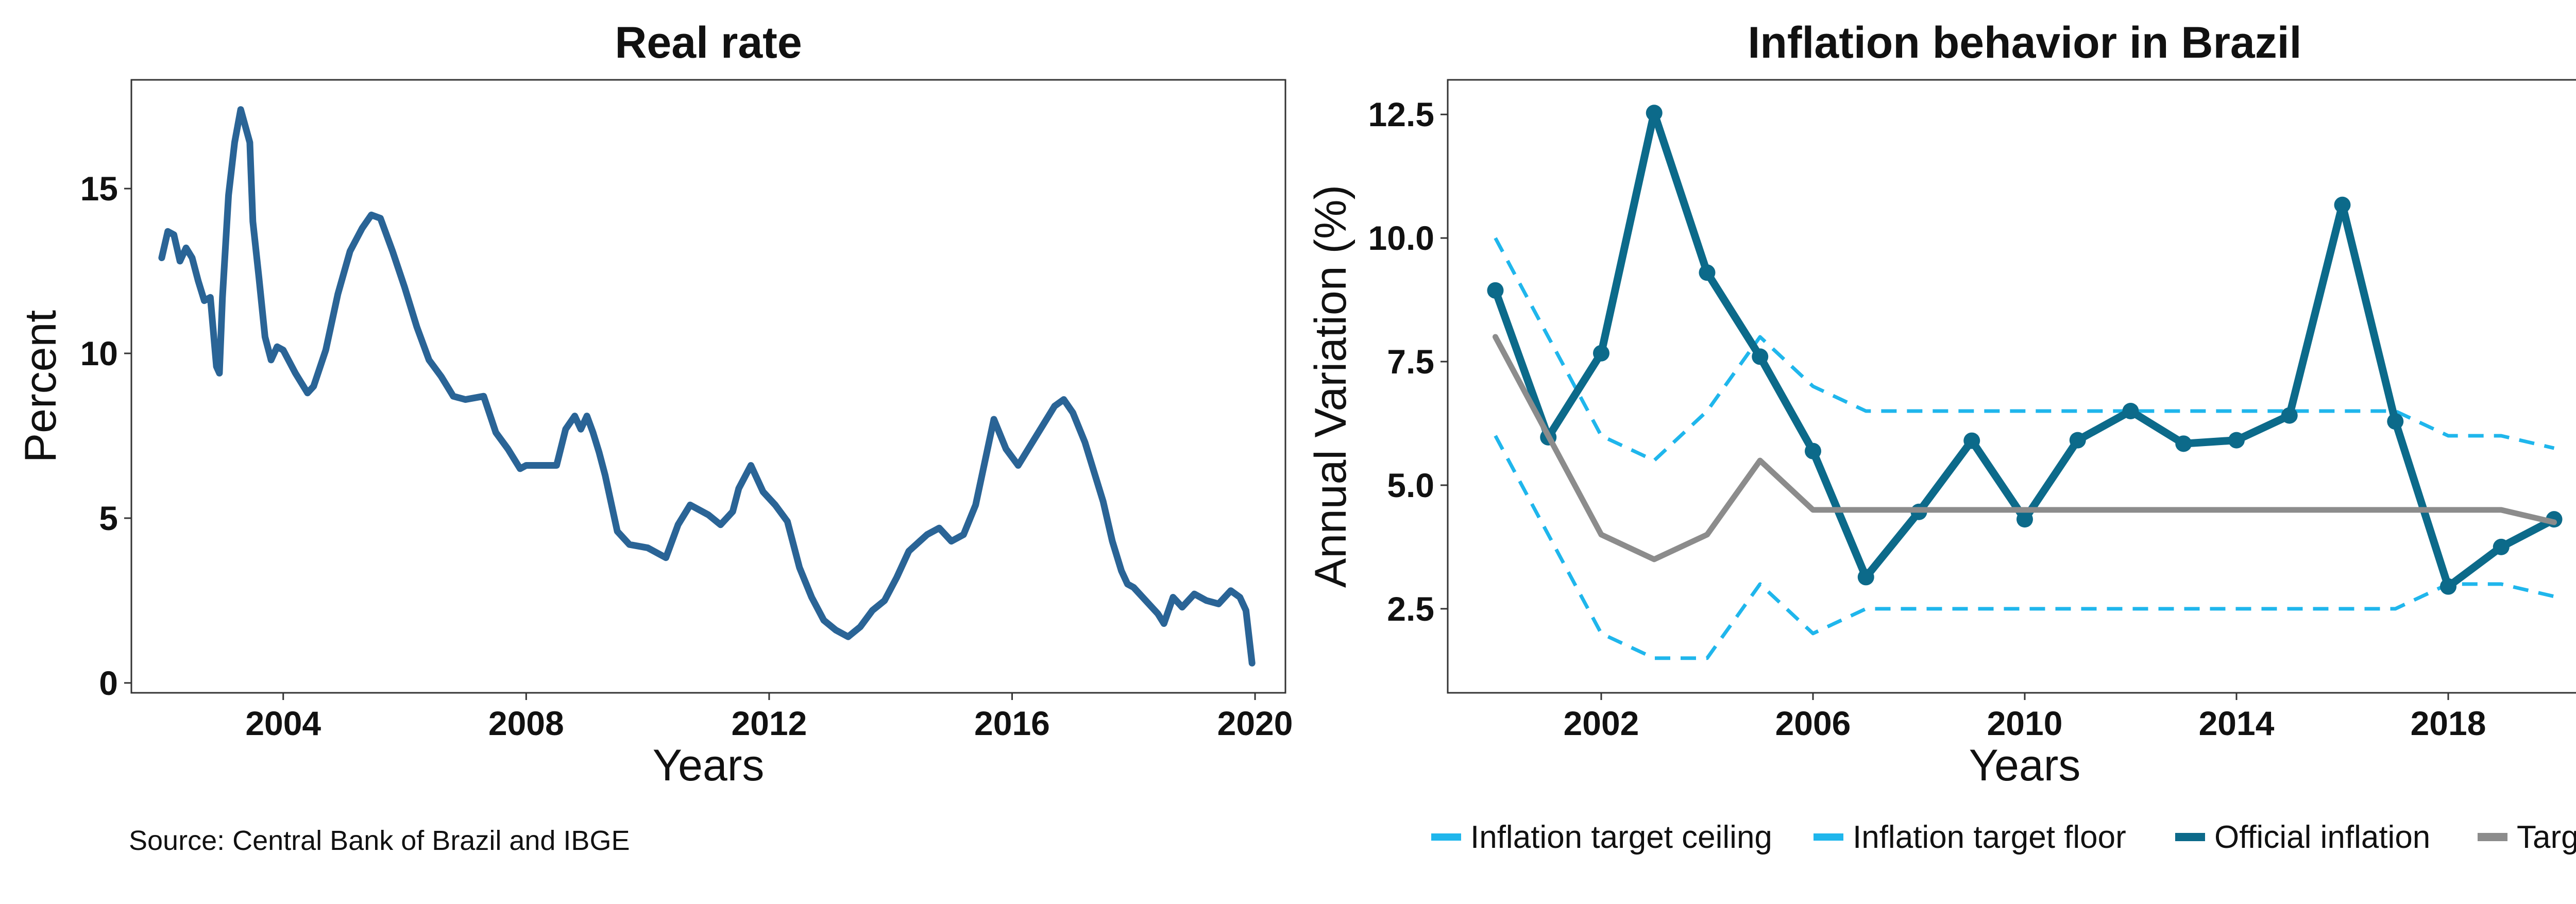 This screenshot has height=904, width=2576. I want to click on y-tick-label: 5, so click(108, 518).